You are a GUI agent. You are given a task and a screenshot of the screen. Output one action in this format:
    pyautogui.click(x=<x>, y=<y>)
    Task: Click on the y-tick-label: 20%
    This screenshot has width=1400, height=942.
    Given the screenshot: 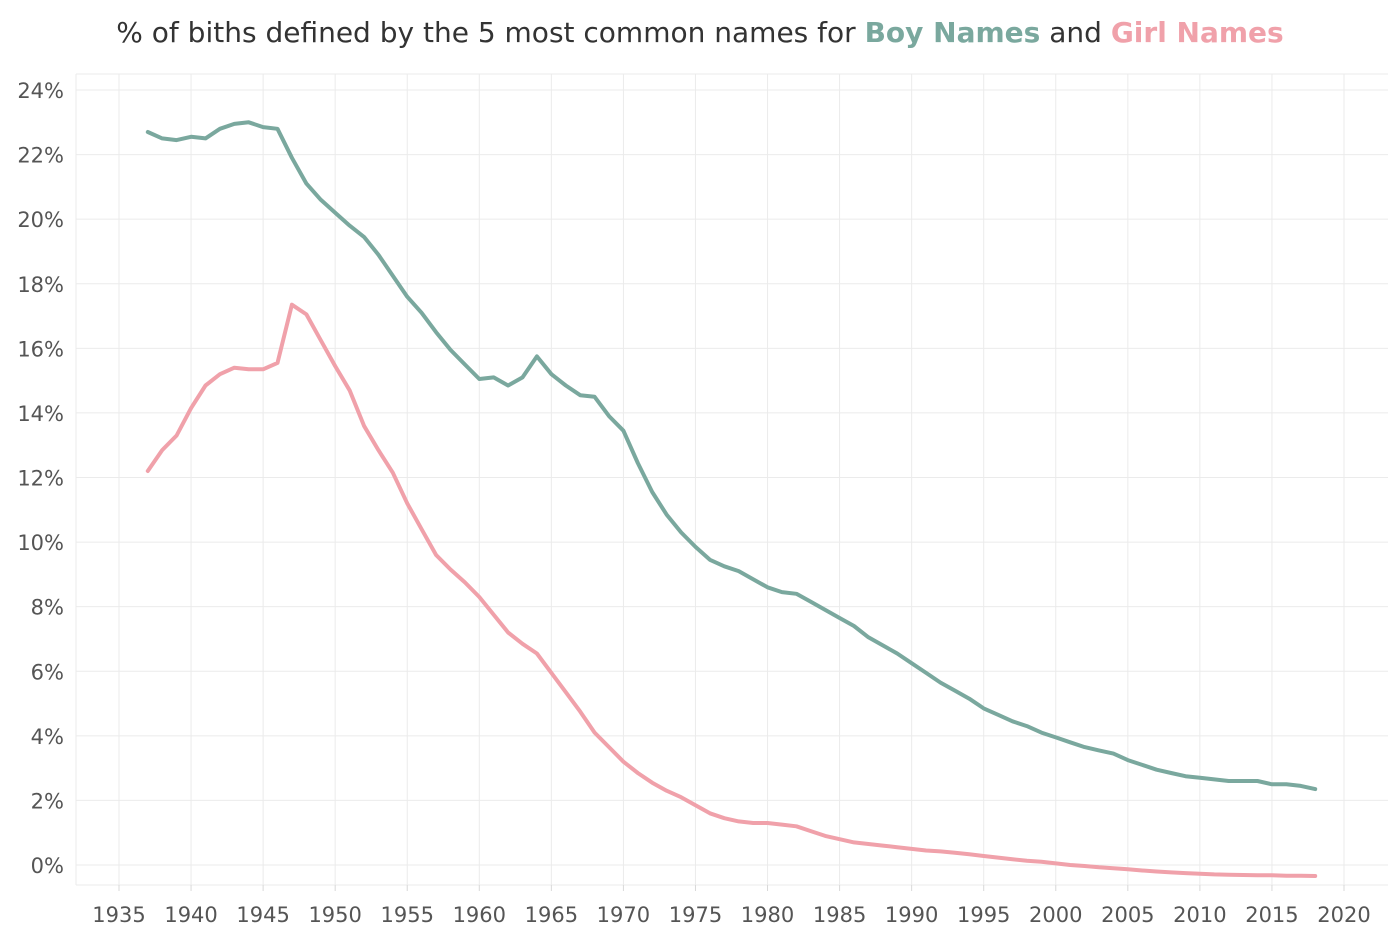 What is the action you would take?
    pyautogui.click(x=40, y=220)
    